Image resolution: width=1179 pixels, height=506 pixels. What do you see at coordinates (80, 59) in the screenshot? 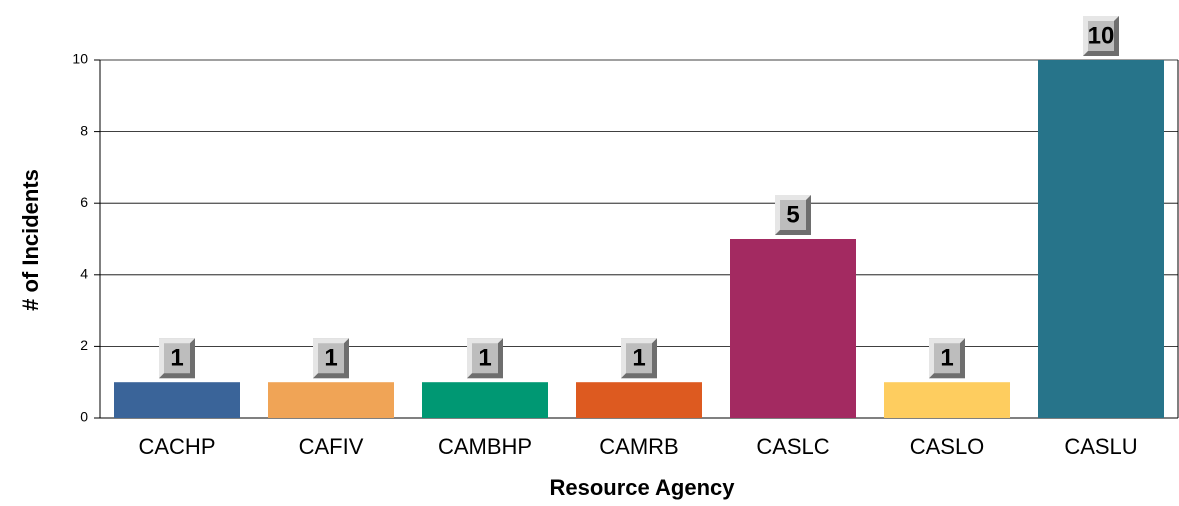
I see `y-tick-label: 10` at bounding box center [80, 59].